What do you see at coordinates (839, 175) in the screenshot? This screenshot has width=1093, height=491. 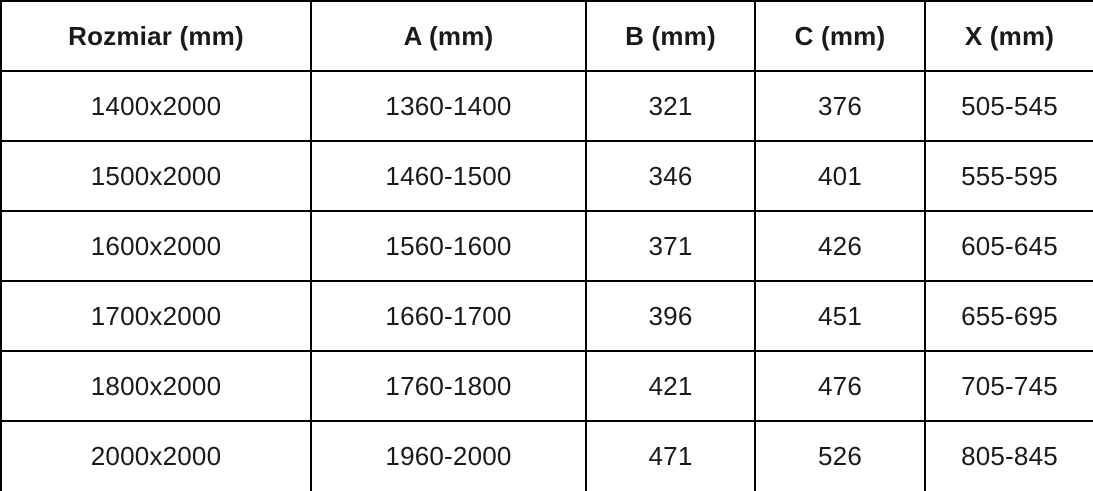 I see `cell-c: 401` at bounding box center [839, 175].